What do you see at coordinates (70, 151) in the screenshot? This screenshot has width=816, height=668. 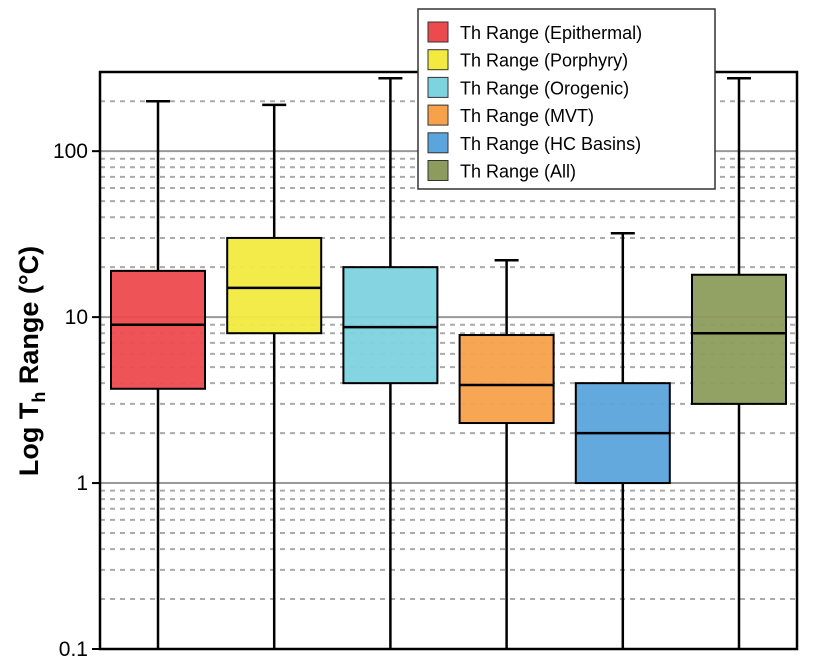 I see `y-tick-label: 100` at bounding box center [70, 151].